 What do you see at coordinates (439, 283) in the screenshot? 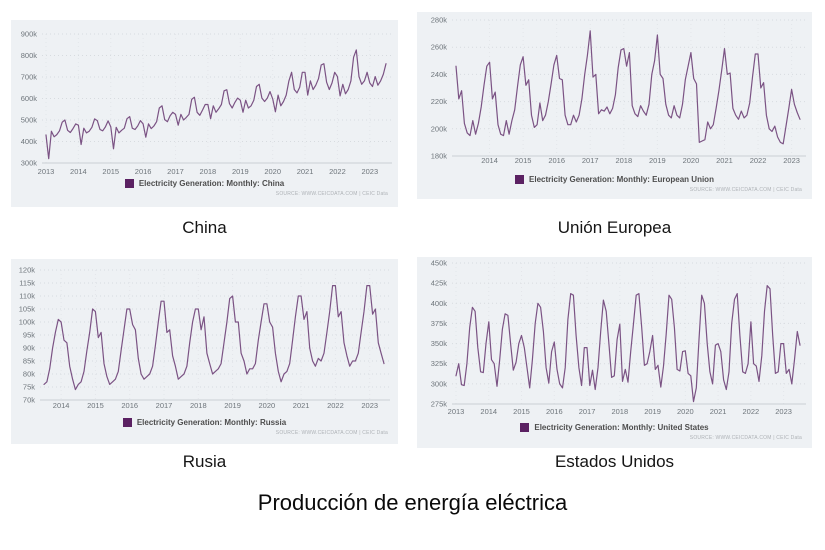
I see `y-axis-tick-label: 425k` at bounding box center [439, 283].